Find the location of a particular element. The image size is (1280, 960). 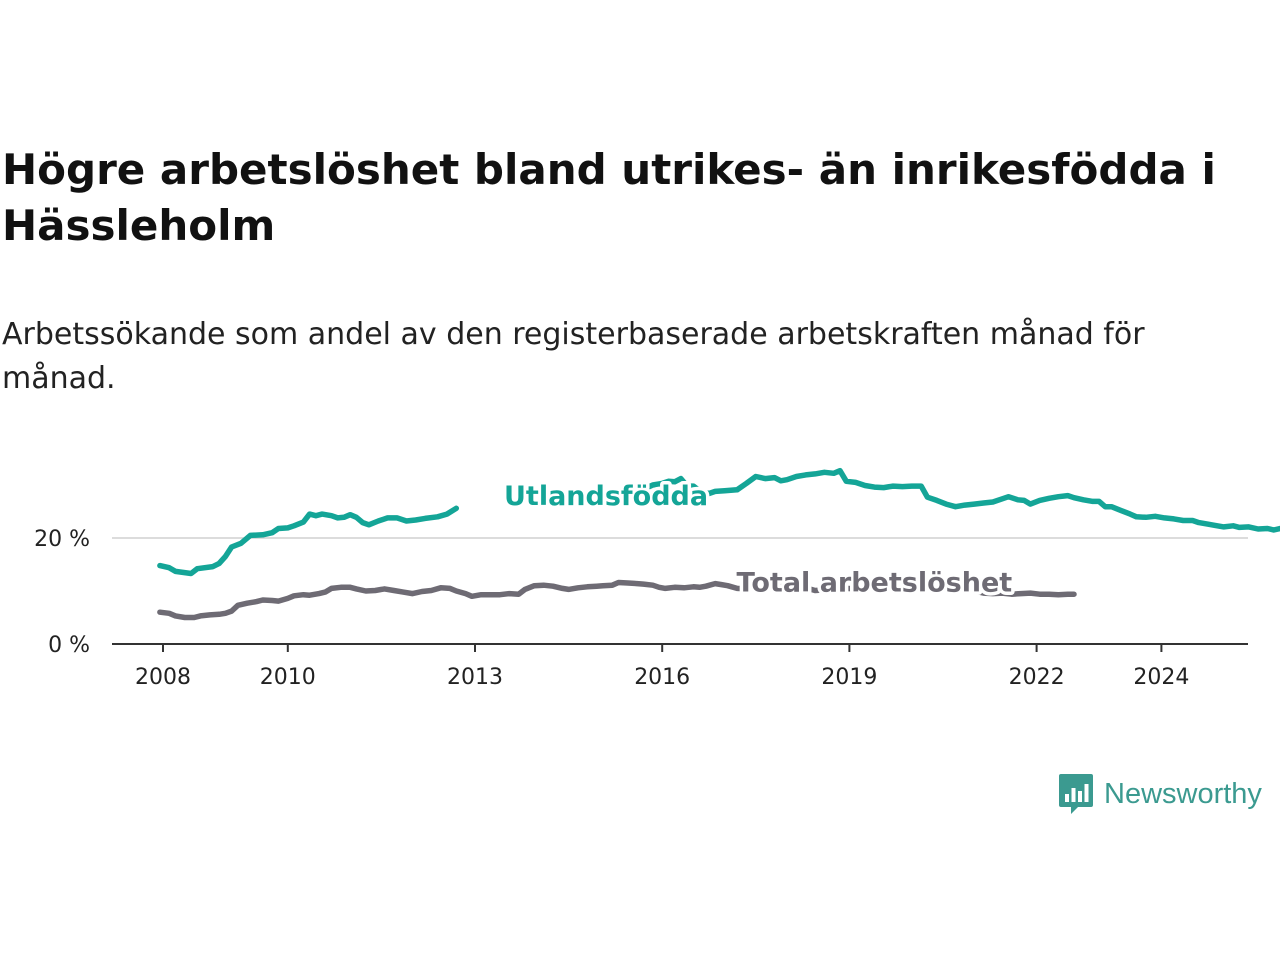

series-annotation: Utlandsfödda is located at coordinates (606, 496).